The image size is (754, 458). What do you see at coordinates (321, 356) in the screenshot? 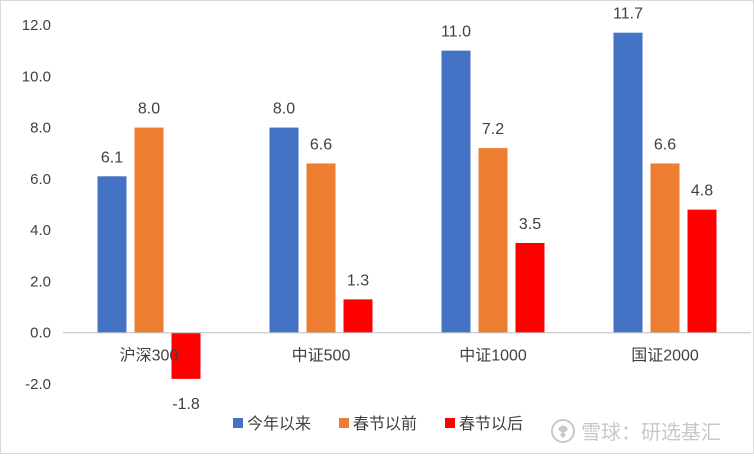
I see `category-label: 中证500` at bounding box center [321, 356].